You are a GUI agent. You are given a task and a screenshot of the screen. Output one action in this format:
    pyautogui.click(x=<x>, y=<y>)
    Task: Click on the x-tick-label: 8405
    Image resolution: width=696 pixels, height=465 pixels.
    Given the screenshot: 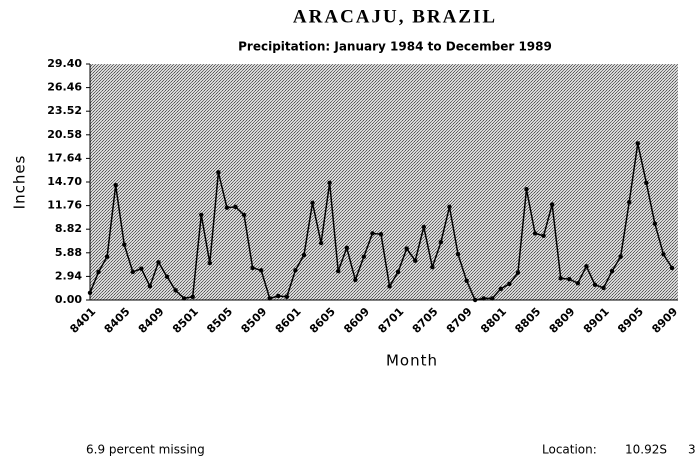 What is the action you would take?
    pyautogui.click(x=117, y=320)
    